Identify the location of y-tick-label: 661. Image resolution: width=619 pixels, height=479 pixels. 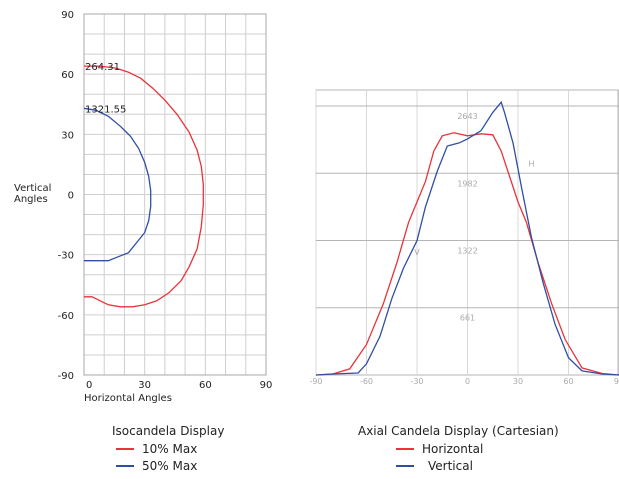
(467, 318).